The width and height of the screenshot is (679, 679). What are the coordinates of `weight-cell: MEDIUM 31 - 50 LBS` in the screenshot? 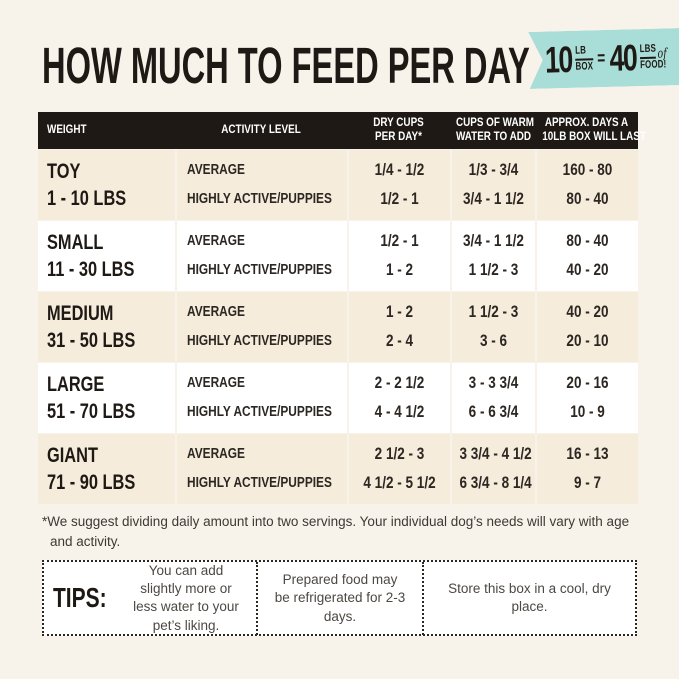 It's located at (106, 327).